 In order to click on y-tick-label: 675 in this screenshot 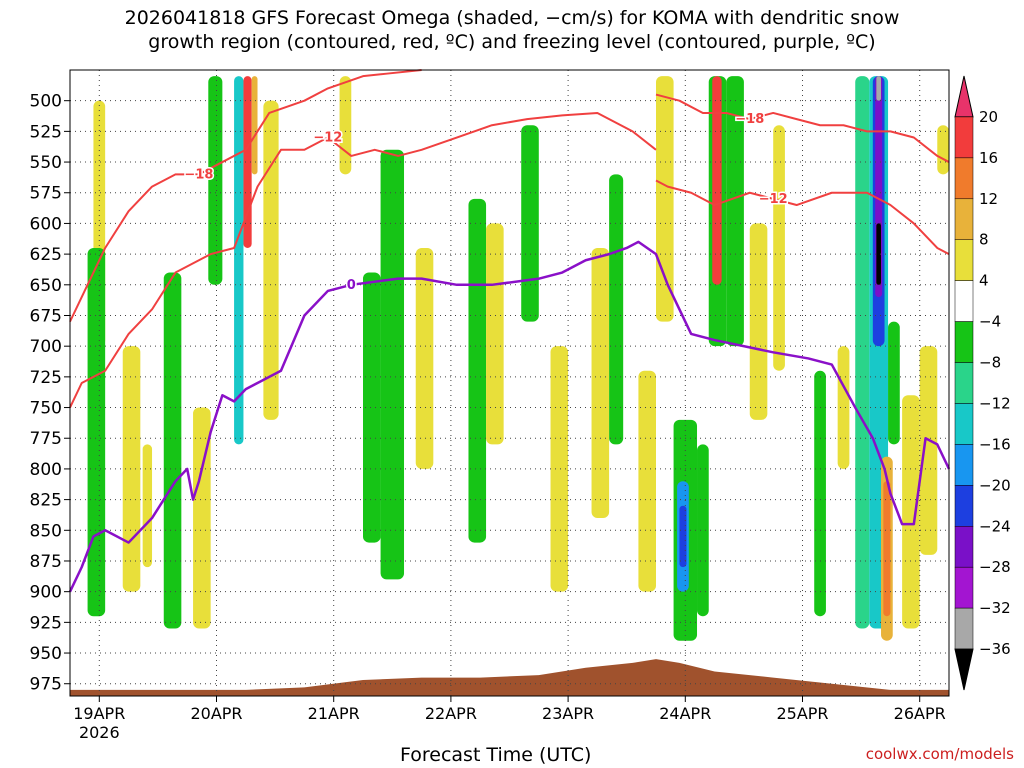, I will do `click(46, 316)`.